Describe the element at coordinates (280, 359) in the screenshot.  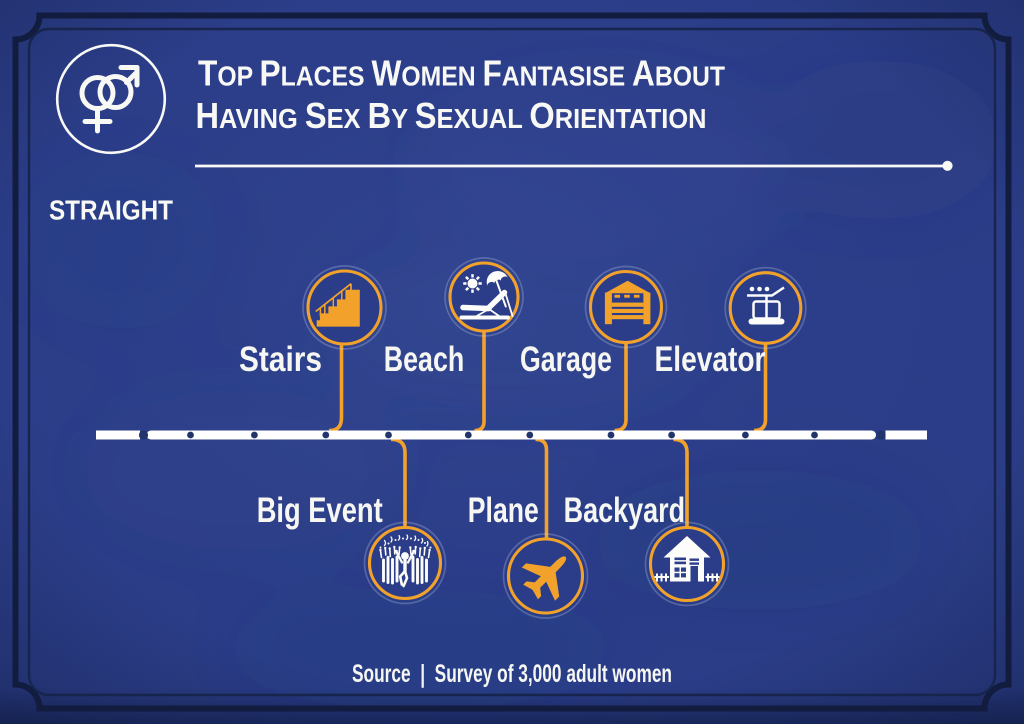
I see `svg-text: Stairs` at that location.